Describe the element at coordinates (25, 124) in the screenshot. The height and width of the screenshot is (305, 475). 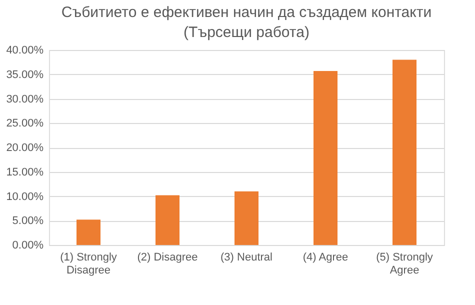
I see `y-tick-label: 25.00%` at that location.